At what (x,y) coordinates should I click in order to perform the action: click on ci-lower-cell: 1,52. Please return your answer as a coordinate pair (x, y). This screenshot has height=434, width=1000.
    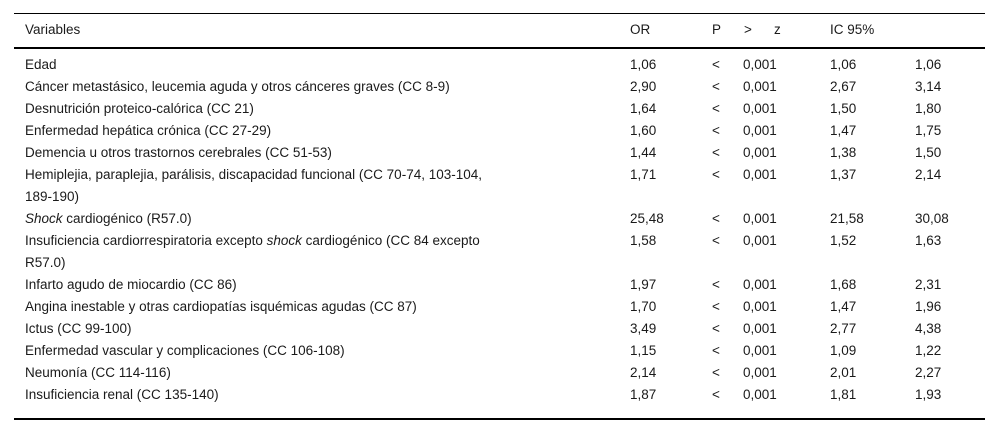
    Looking at the image, I should click on (843, 240).